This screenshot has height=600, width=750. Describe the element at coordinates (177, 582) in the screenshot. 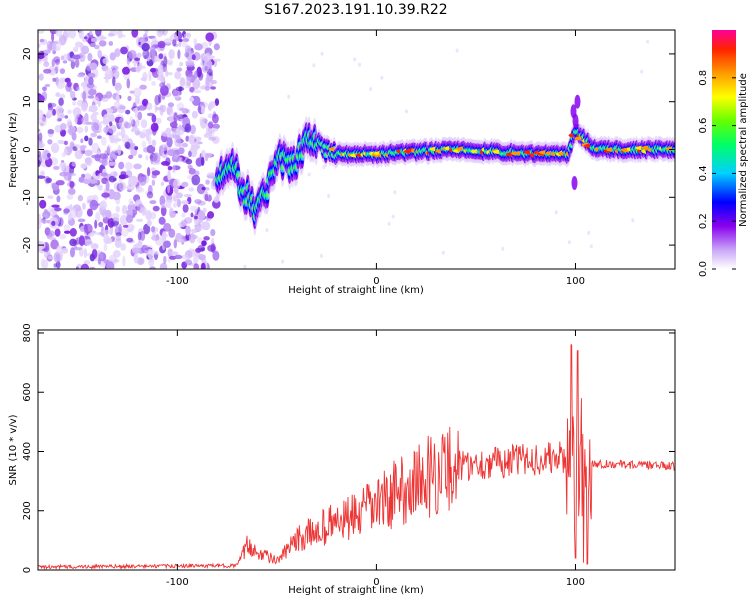

I see `x-tick-label: -100` at that location.